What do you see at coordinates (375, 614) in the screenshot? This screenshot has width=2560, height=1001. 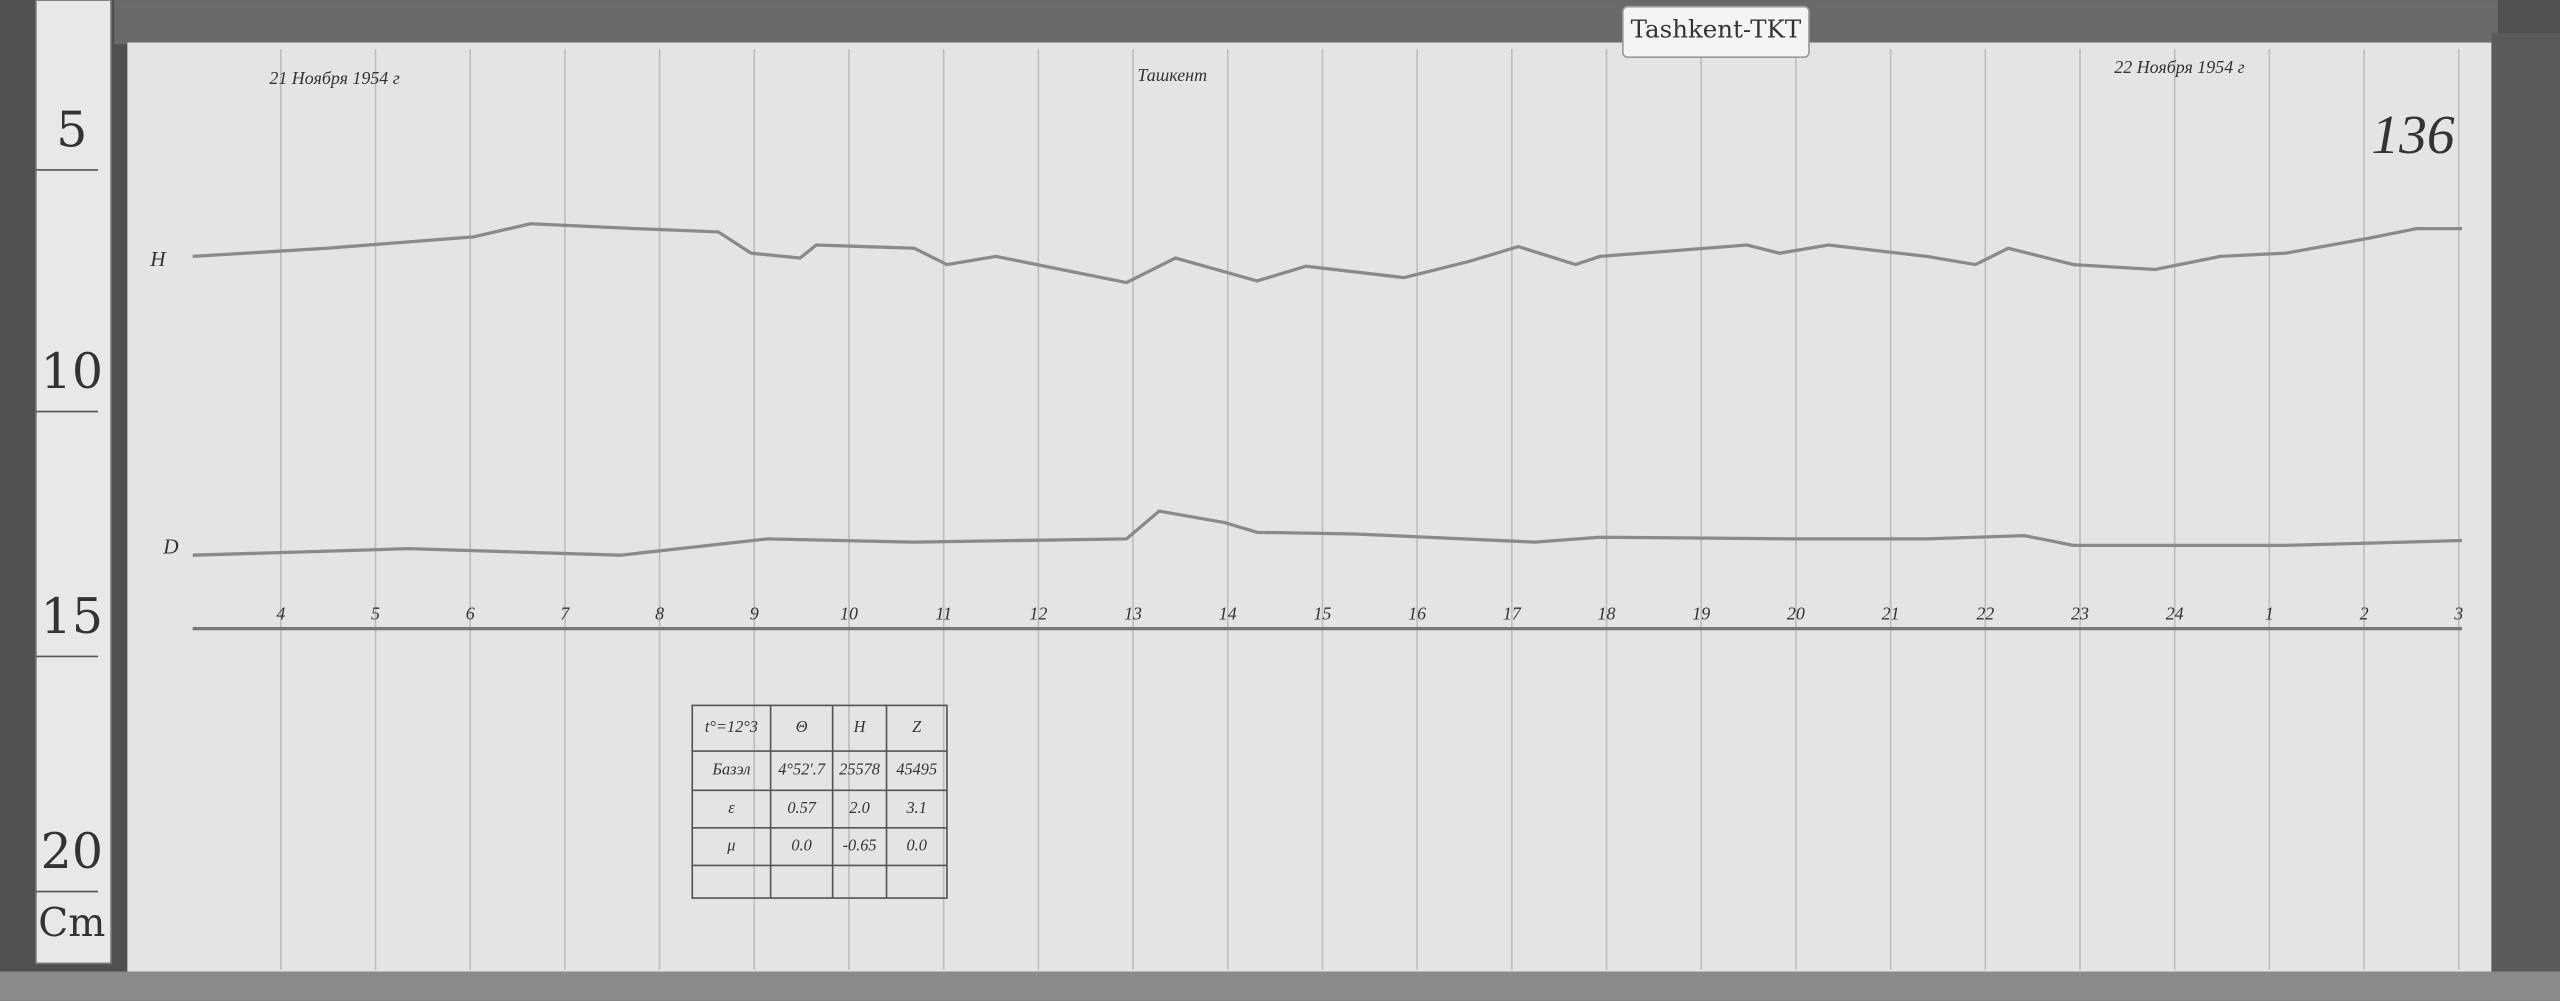 I see `hour-label: 5` at bounding box center [375, 614].